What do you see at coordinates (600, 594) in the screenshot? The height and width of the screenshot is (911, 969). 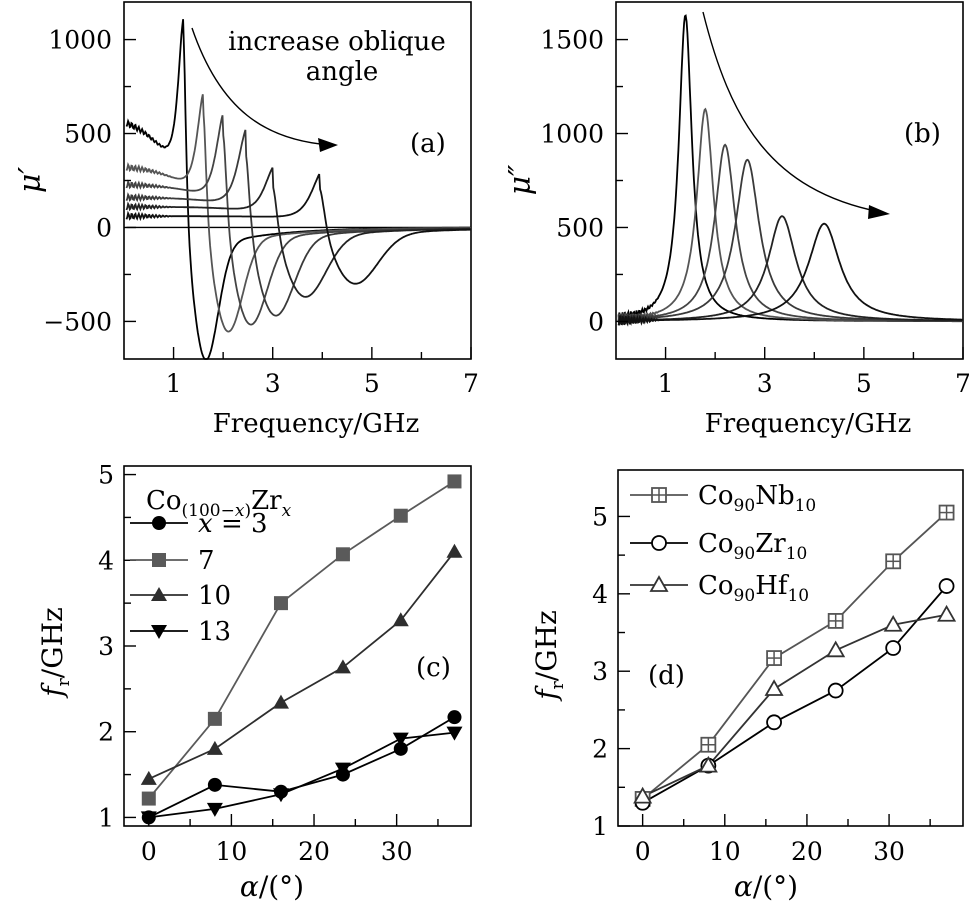 I see `y-tick-label: 4` at bounding box center [600, 594].